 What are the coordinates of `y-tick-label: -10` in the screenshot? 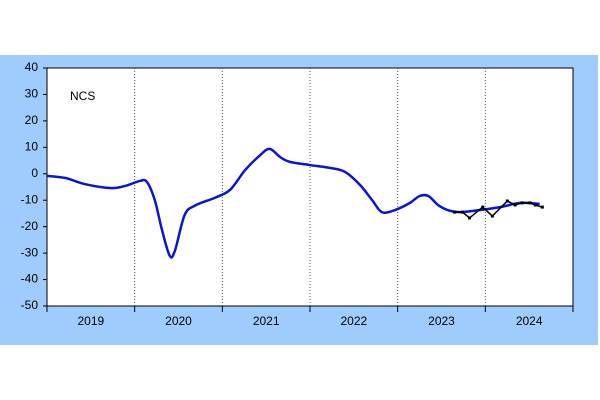 It's located at (30, 199).